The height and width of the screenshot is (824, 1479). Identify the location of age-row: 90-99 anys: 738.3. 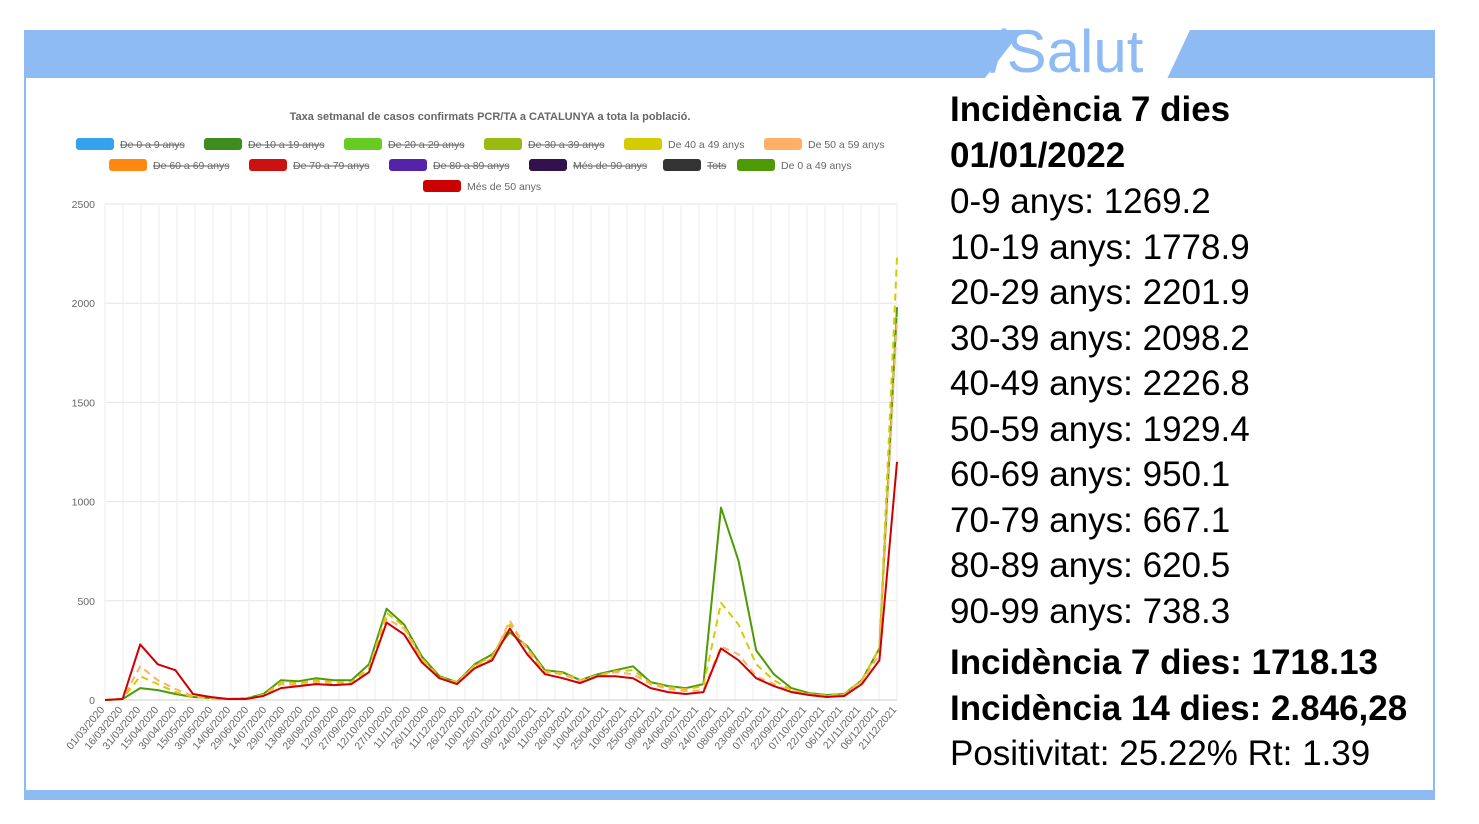
(1090, 611).